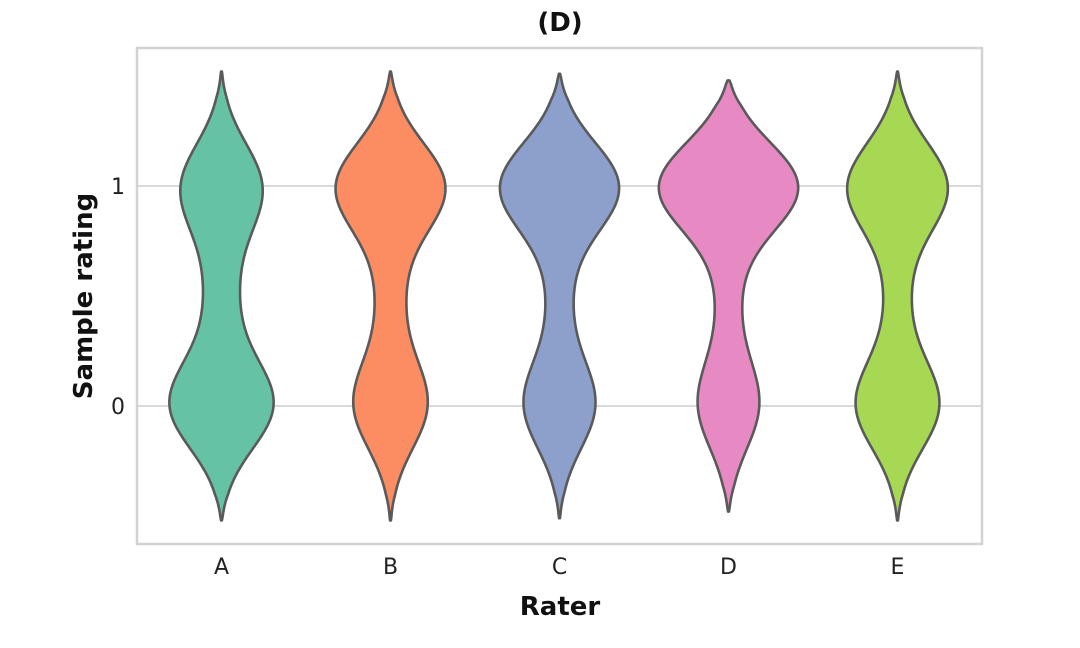  Describe the element at coordinates (221, 296) in the screenshot. I see `violin-a` at that location.